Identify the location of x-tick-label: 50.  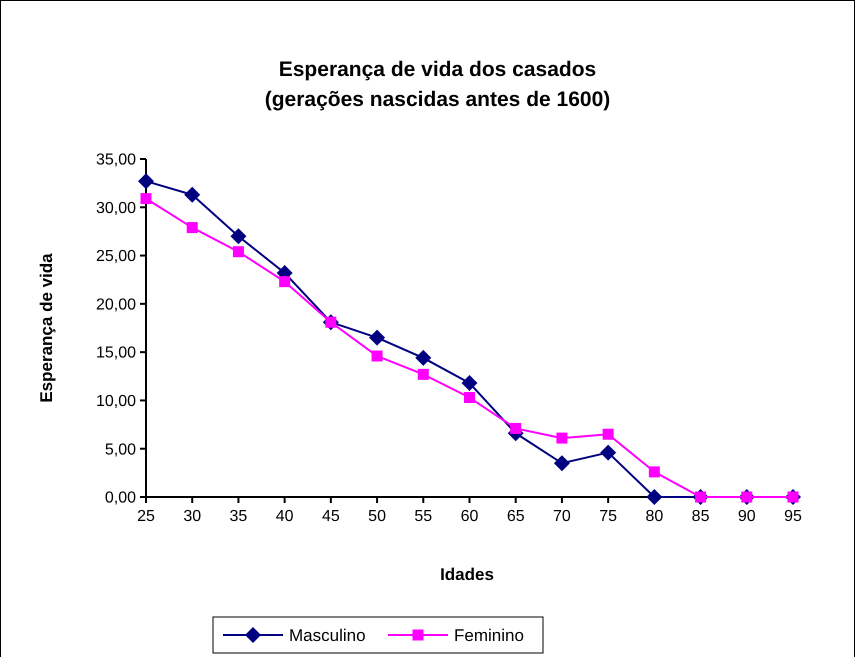
(377, 516).